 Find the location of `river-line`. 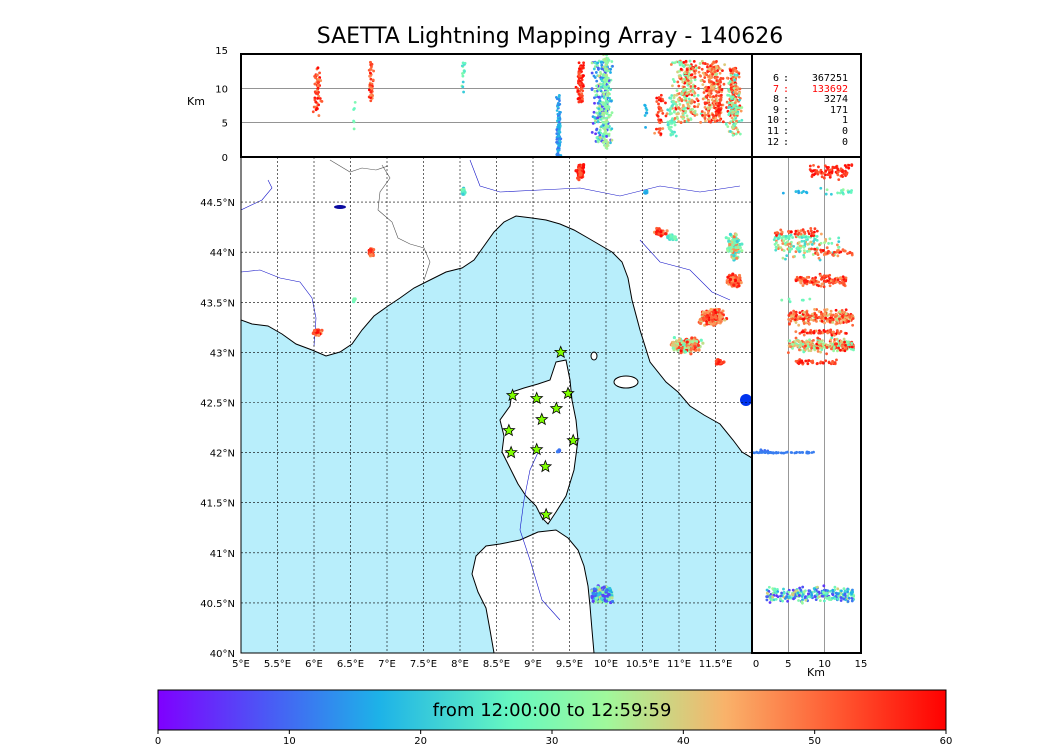

river-line is located at coordinates (685, 270).